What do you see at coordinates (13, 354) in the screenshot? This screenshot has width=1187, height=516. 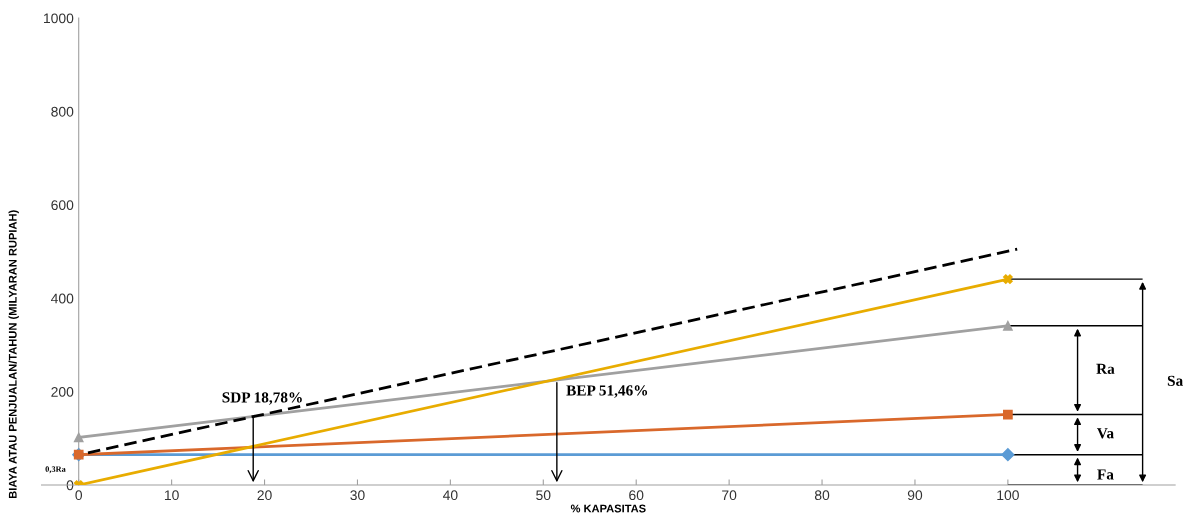 I see `y-axis-title: BIAYA ATAU PENJUALAN/TAHUN (MILYARAN RUPIAH)` at bounding box center [13, 354].